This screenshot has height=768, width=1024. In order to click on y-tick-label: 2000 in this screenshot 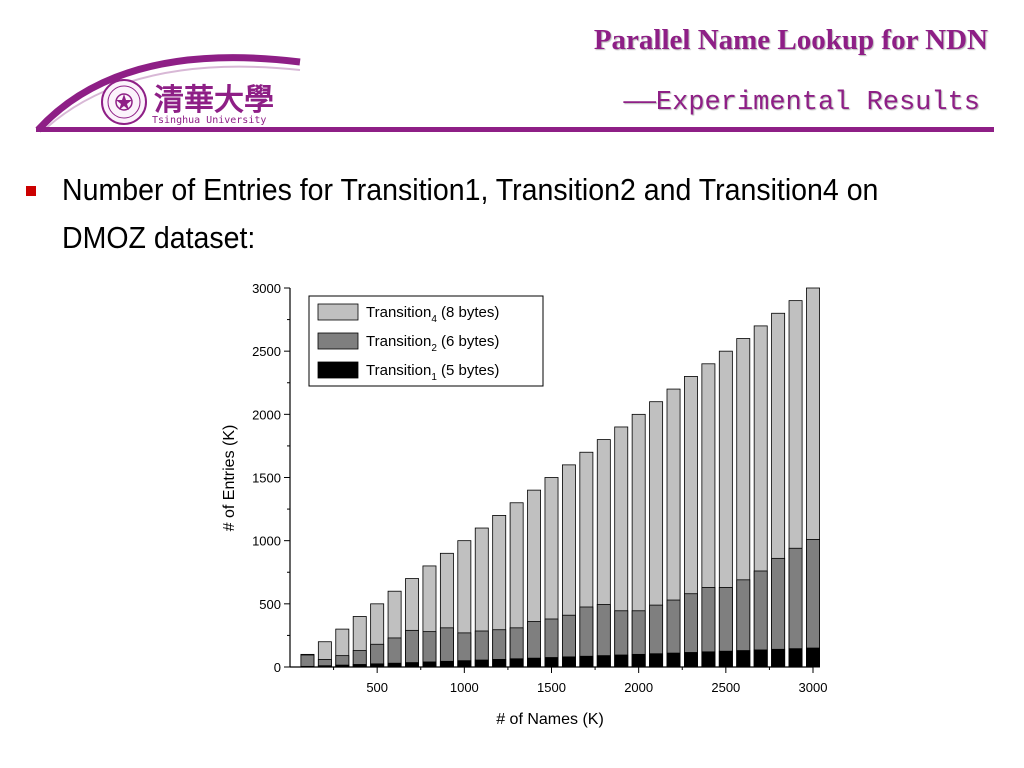, I will do `click(266, 414)`.